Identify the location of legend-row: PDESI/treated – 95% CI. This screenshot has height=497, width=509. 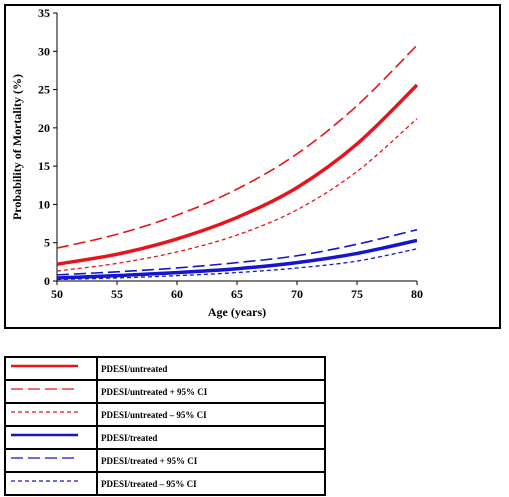
(165, 483).